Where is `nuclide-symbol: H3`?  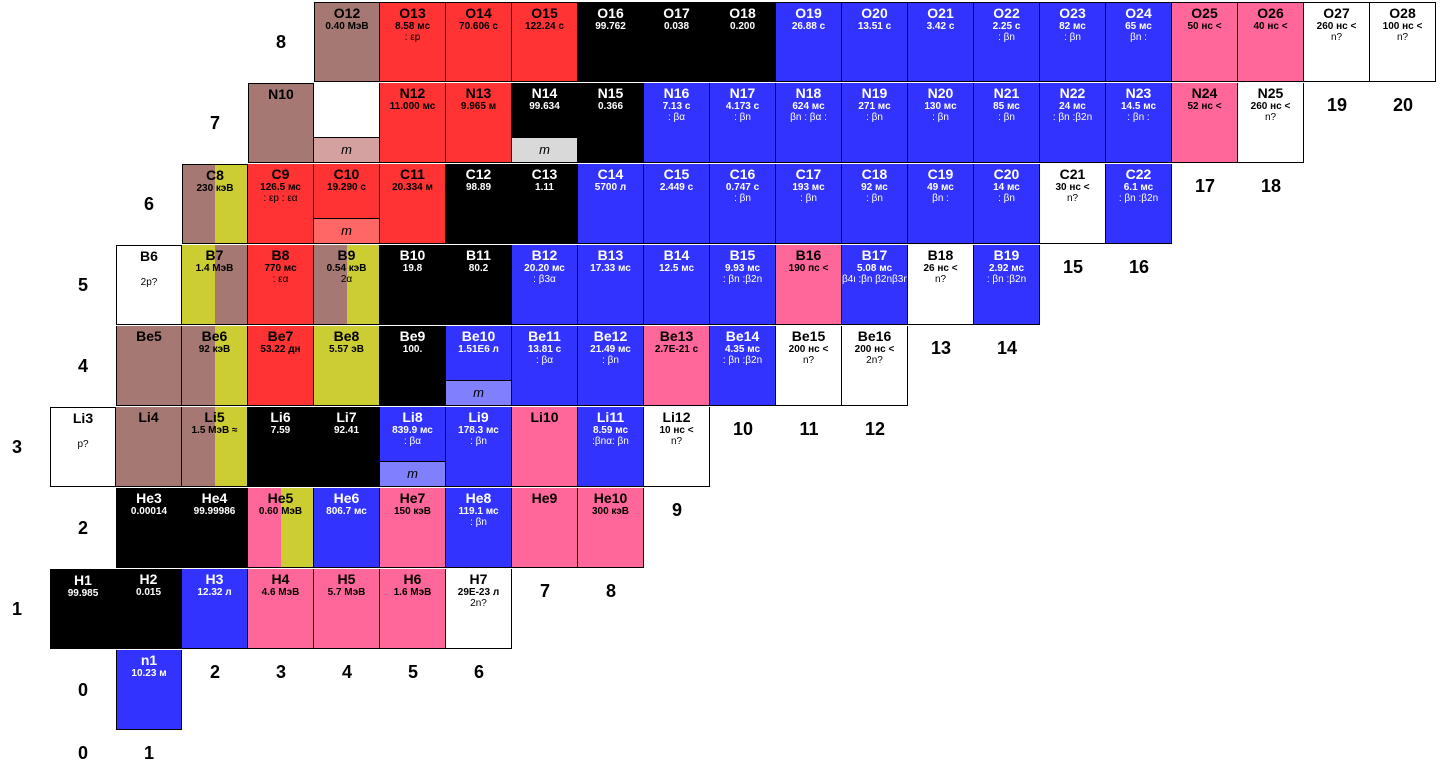
nuclide-symbol: H3 is located at coordinates (214, 579).